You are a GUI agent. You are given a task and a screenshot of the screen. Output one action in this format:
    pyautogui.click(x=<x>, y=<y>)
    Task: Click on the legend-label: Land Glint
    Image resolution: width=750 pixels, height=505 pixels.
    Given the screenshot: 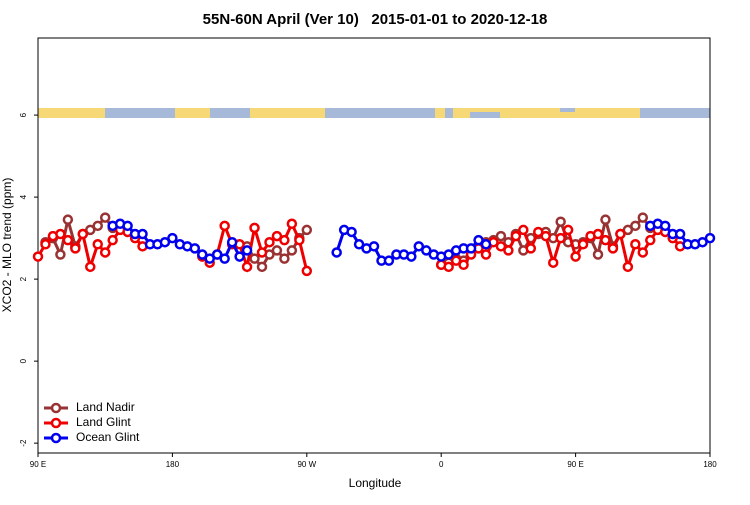 What is the action you would take?
    pyautogui.click(x=103, y=422)
    